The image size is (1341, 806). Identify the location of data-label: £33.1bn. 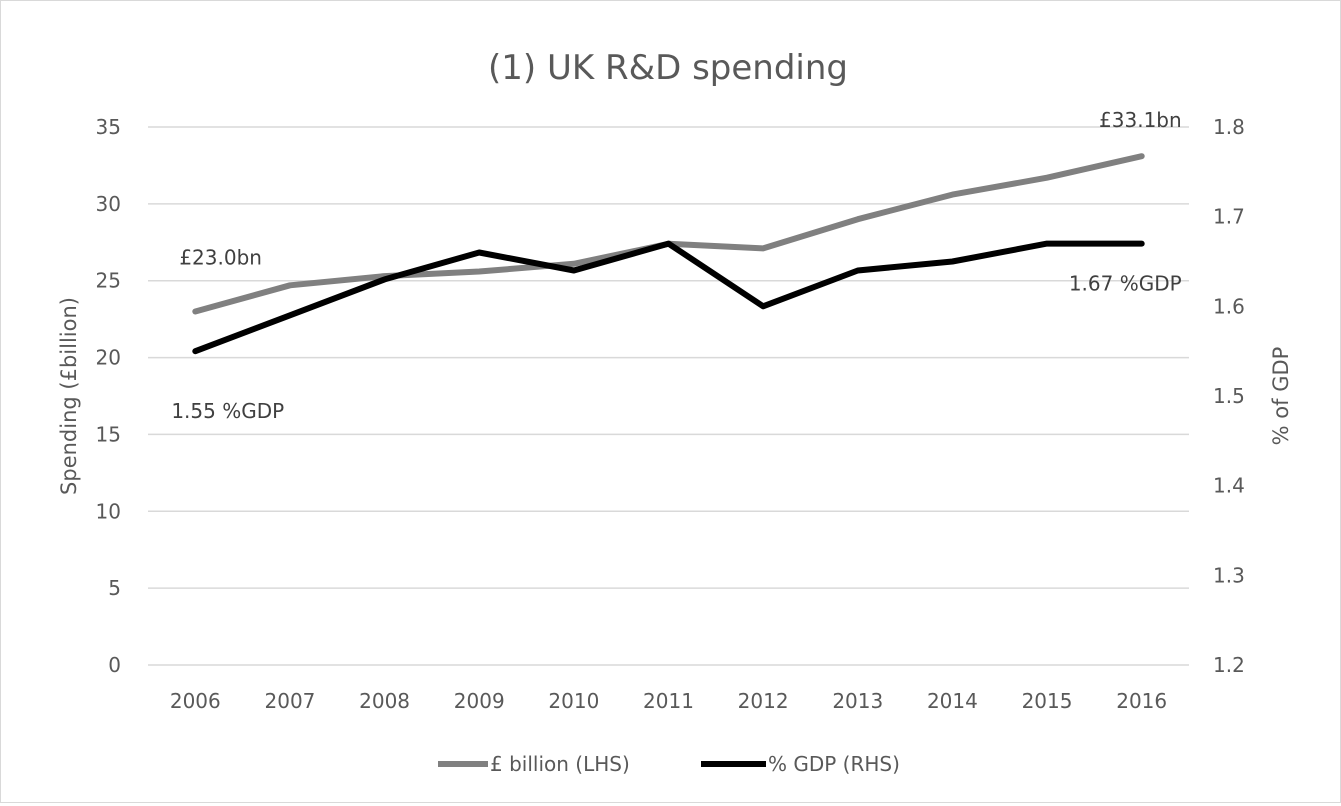
(1140, 120).